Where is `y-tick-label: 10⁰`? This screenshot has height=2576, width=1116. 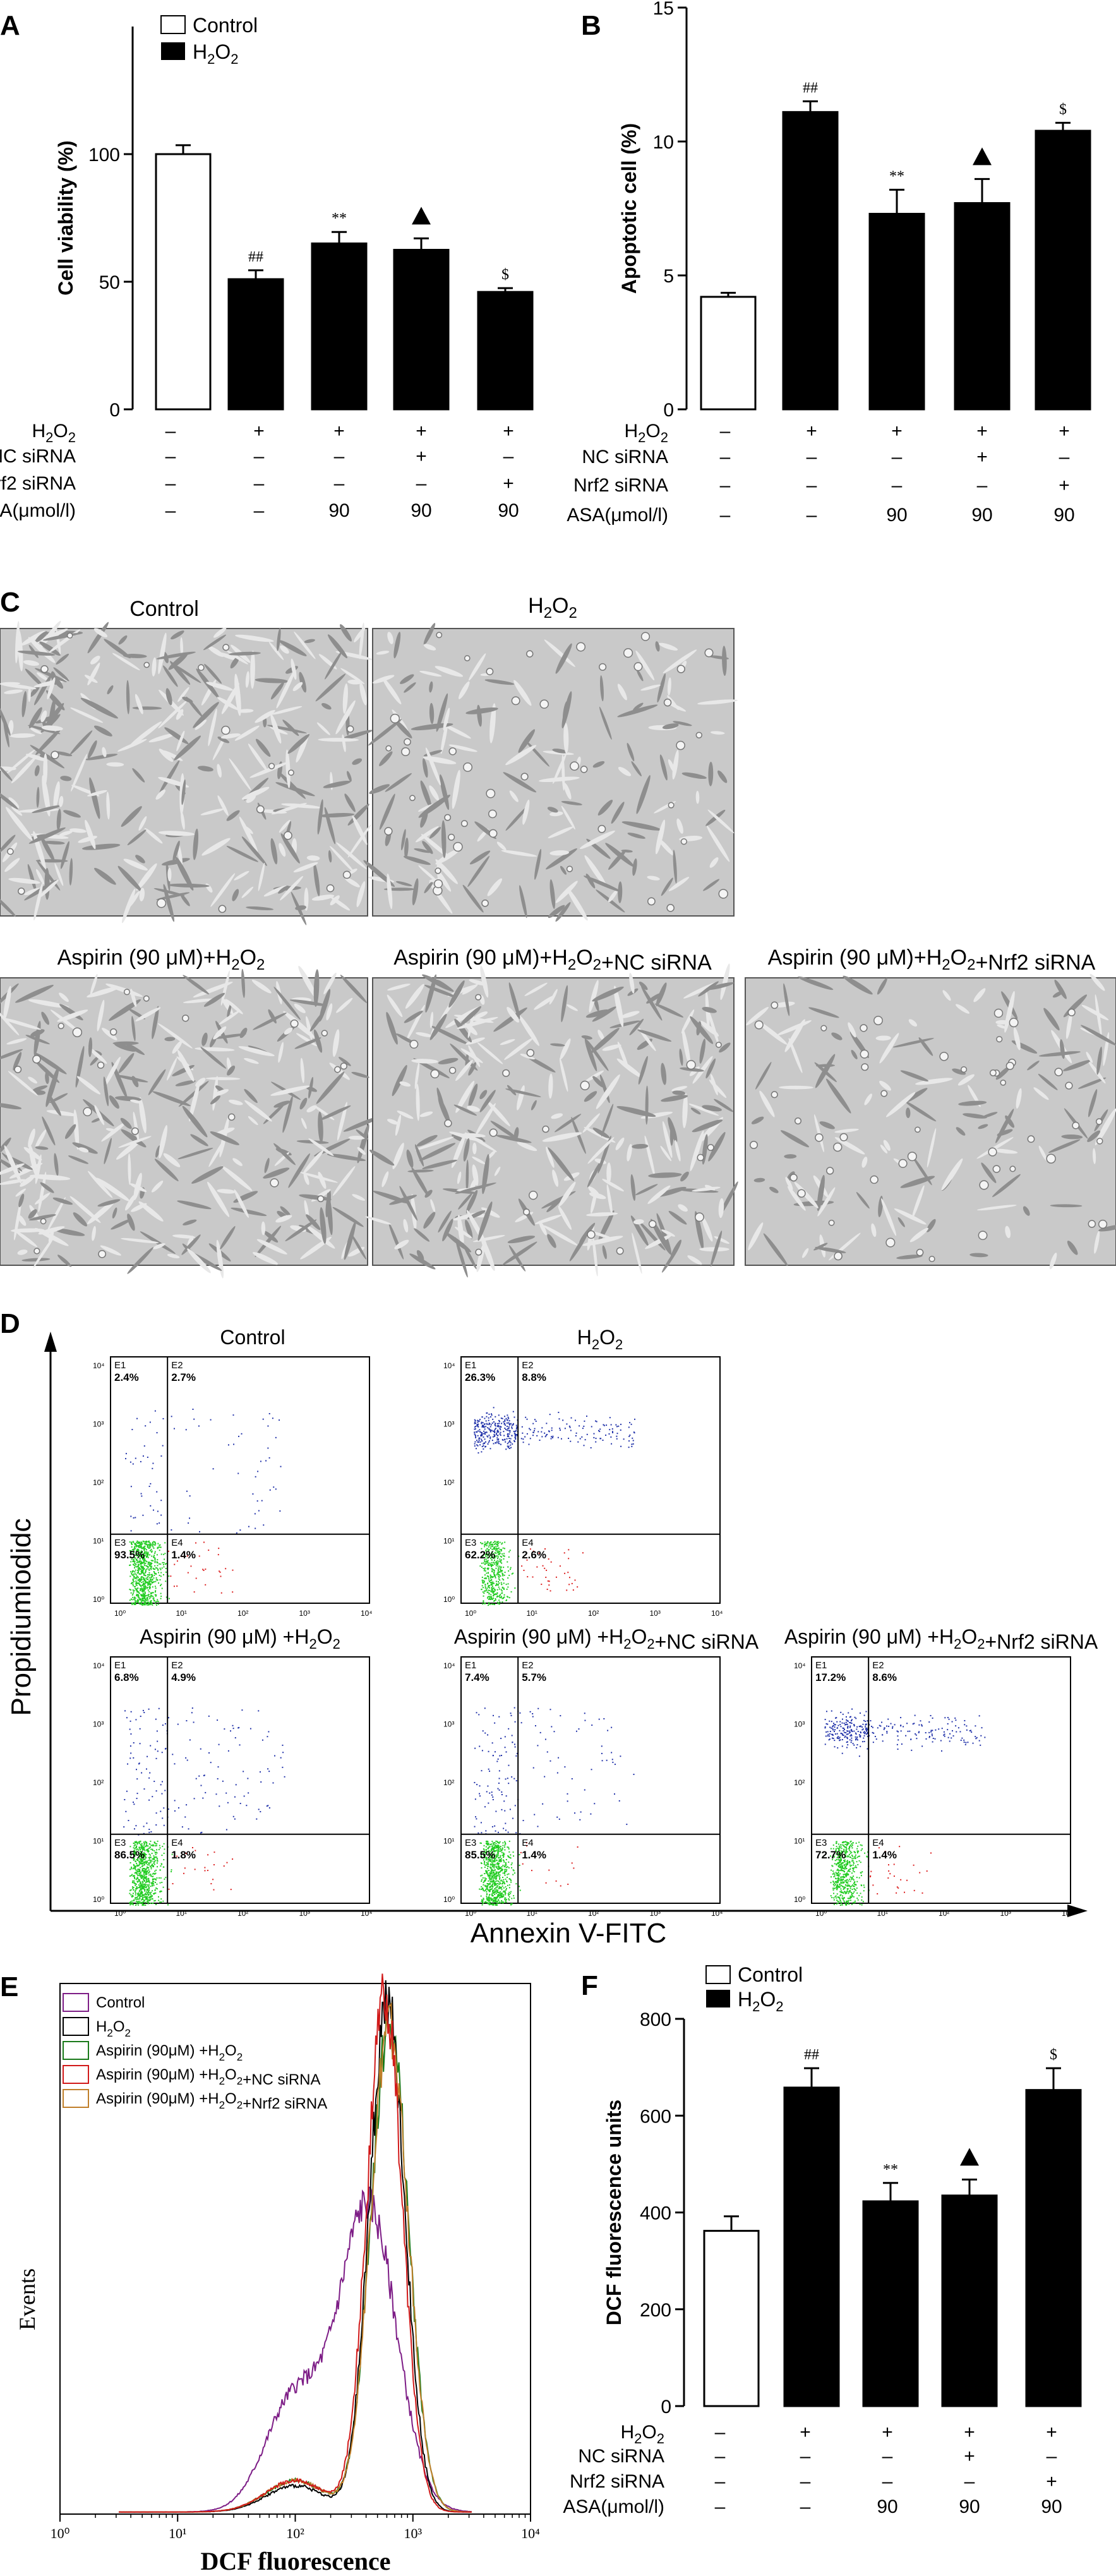
y-tick-label: 10⁰ is located at coordinates (98, 1599).